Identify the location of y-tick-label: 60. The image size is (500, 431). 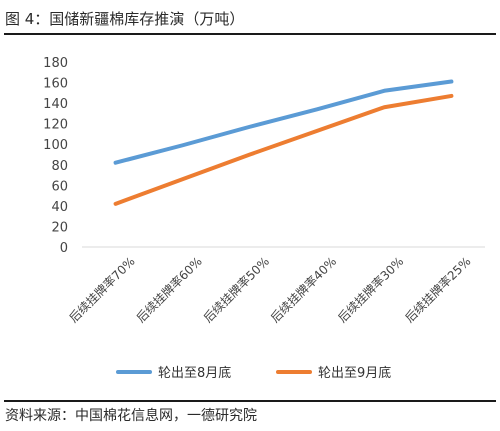
(59, 186).